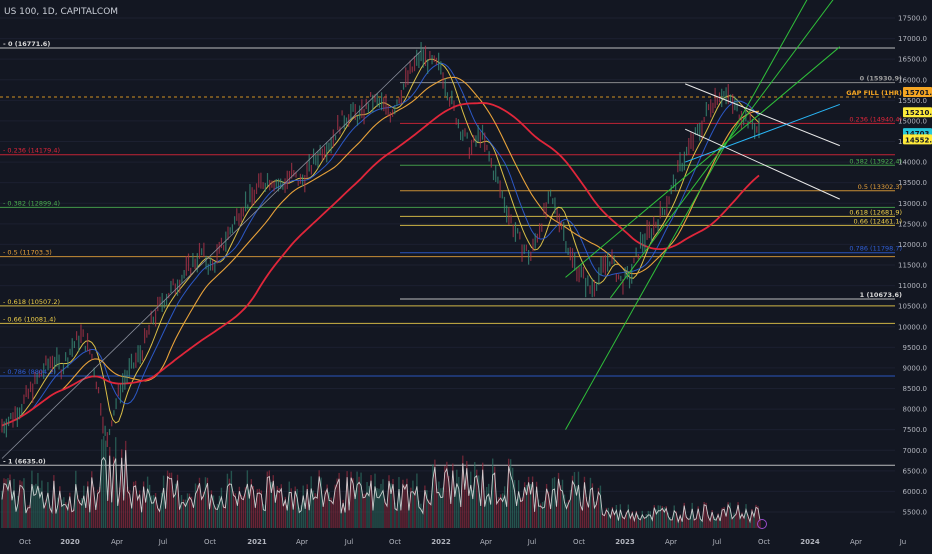 The height and width of the screenshot is (554, 932). Describe the element at coordinates (117, 542) in the screenshot. I see `x-tick-label: Apr` at that location.